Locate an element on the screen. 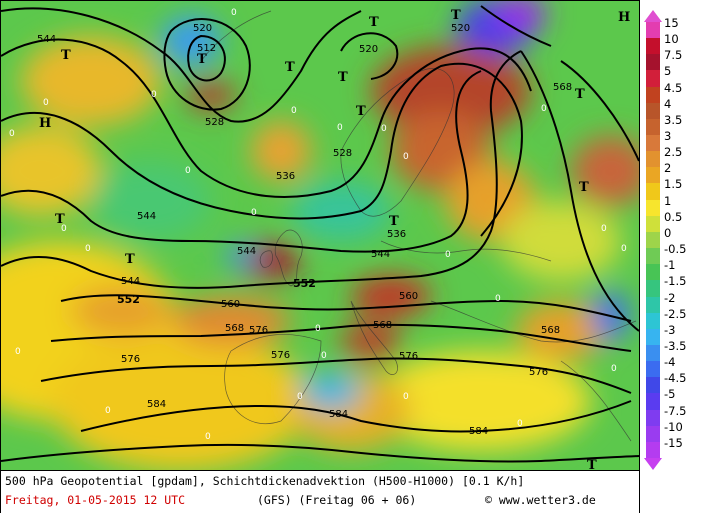 This screenshot has height=513, width=704. model-run: (GFS) (Freitag 06 + 06) is located at coordinates (337, 500).